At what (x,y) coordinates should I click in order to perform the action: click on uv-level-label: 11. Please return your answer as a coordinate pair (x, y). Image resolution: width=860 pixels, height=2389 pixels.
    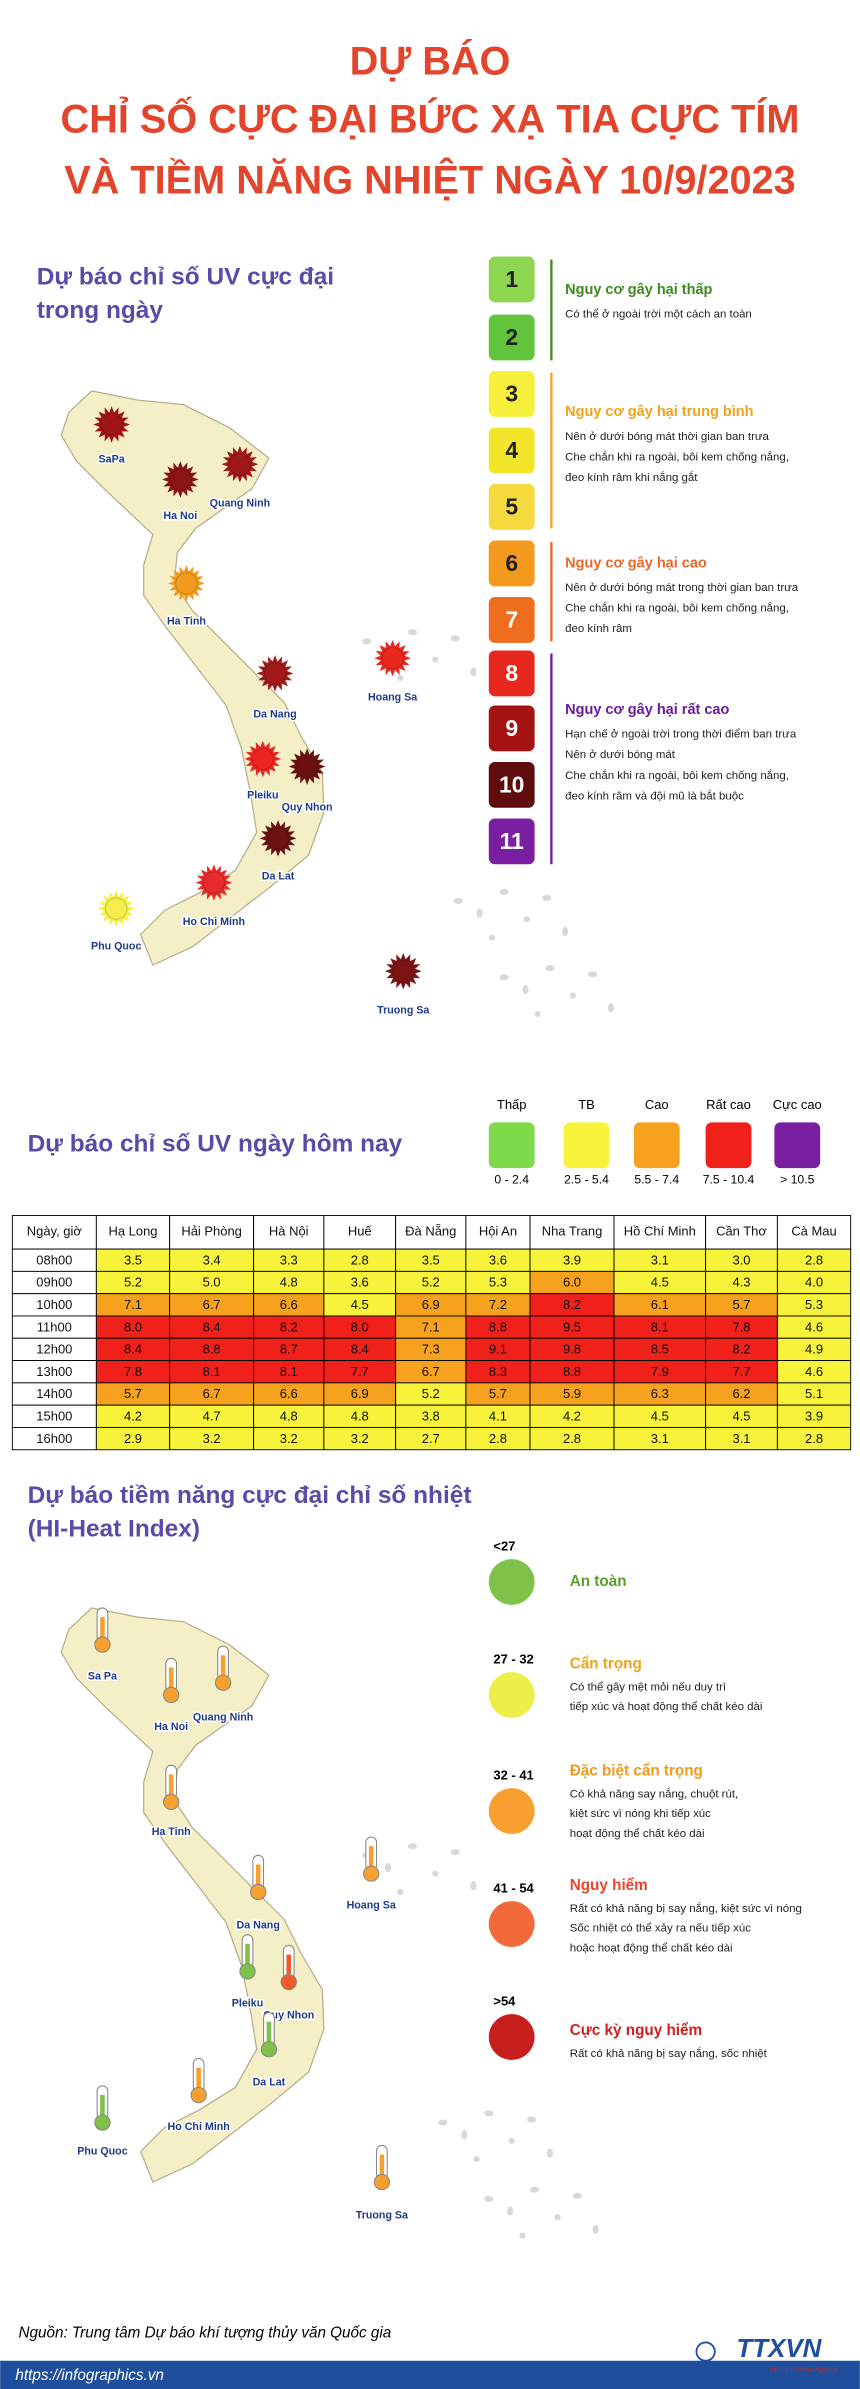
    Looking at the image, I should click on (512, 841).